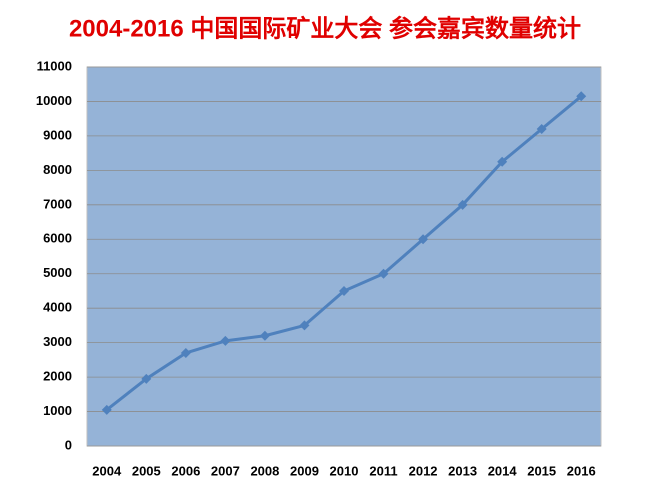  I want to click on x-tick-label: 2013, so click(462, 470).